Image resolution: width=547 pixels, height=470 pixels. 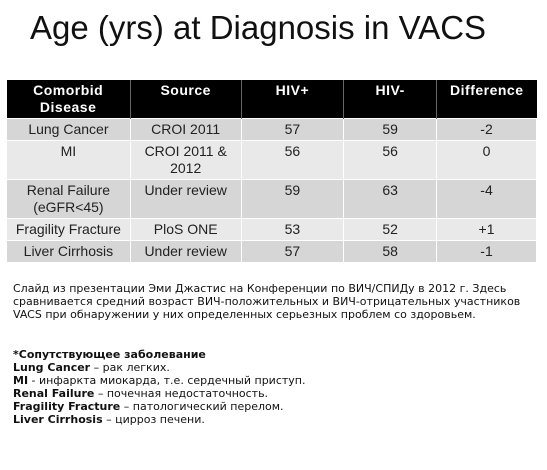 I want to click on definitions-heading: *Сопутствующее заболевание, so click(x=109, y=354).